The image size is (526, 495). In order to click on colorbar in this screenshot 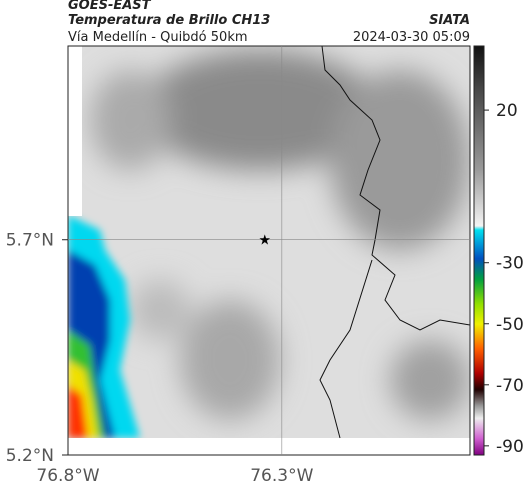, I will do `click(479, 250)`.